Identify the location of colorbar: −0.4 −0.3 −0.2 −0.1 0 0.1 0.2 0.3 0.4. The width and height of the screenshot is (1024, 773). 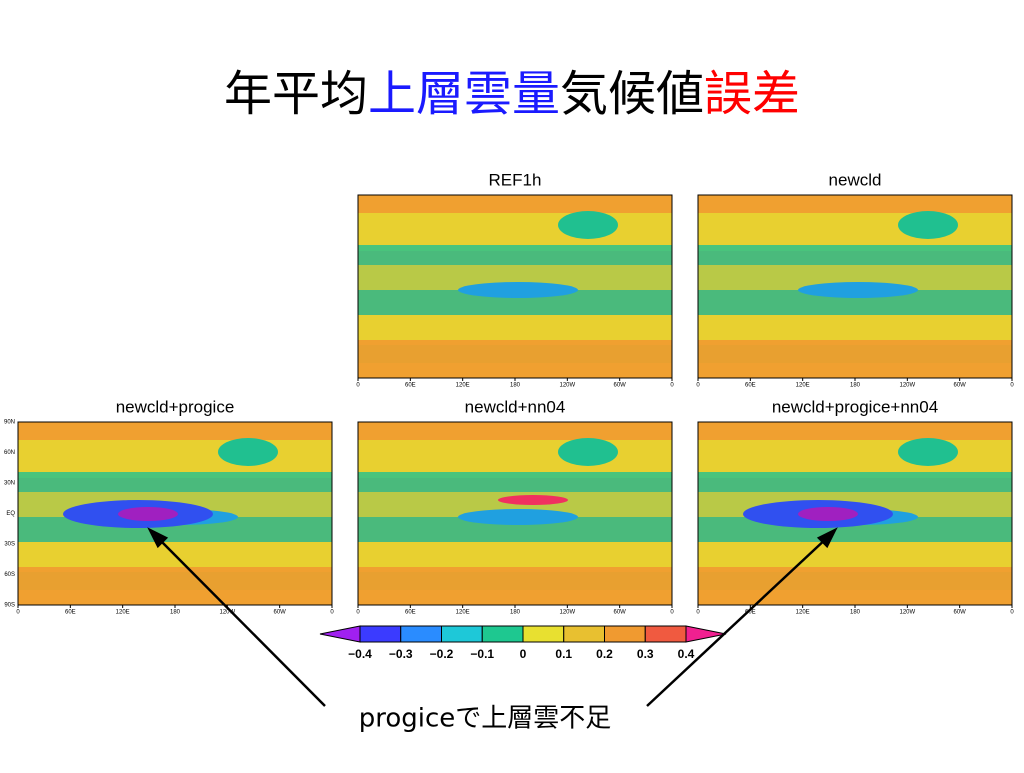
(523, 643).